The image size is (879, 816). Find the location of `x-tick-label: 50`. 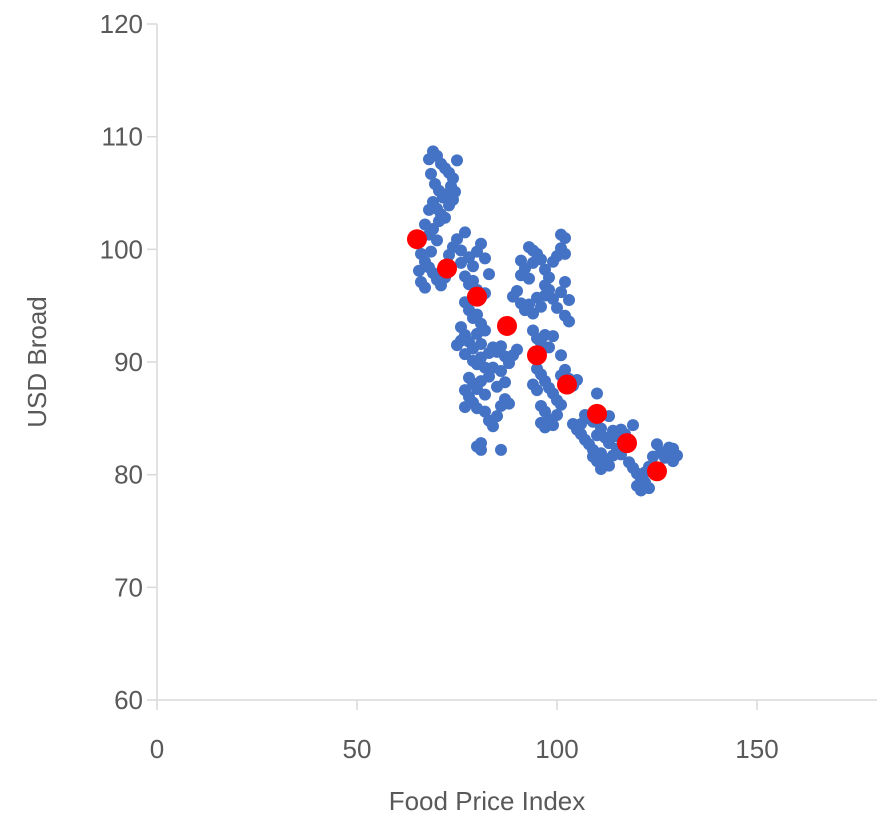

x-tick-label: 50 is located at coordinates (357, 749).